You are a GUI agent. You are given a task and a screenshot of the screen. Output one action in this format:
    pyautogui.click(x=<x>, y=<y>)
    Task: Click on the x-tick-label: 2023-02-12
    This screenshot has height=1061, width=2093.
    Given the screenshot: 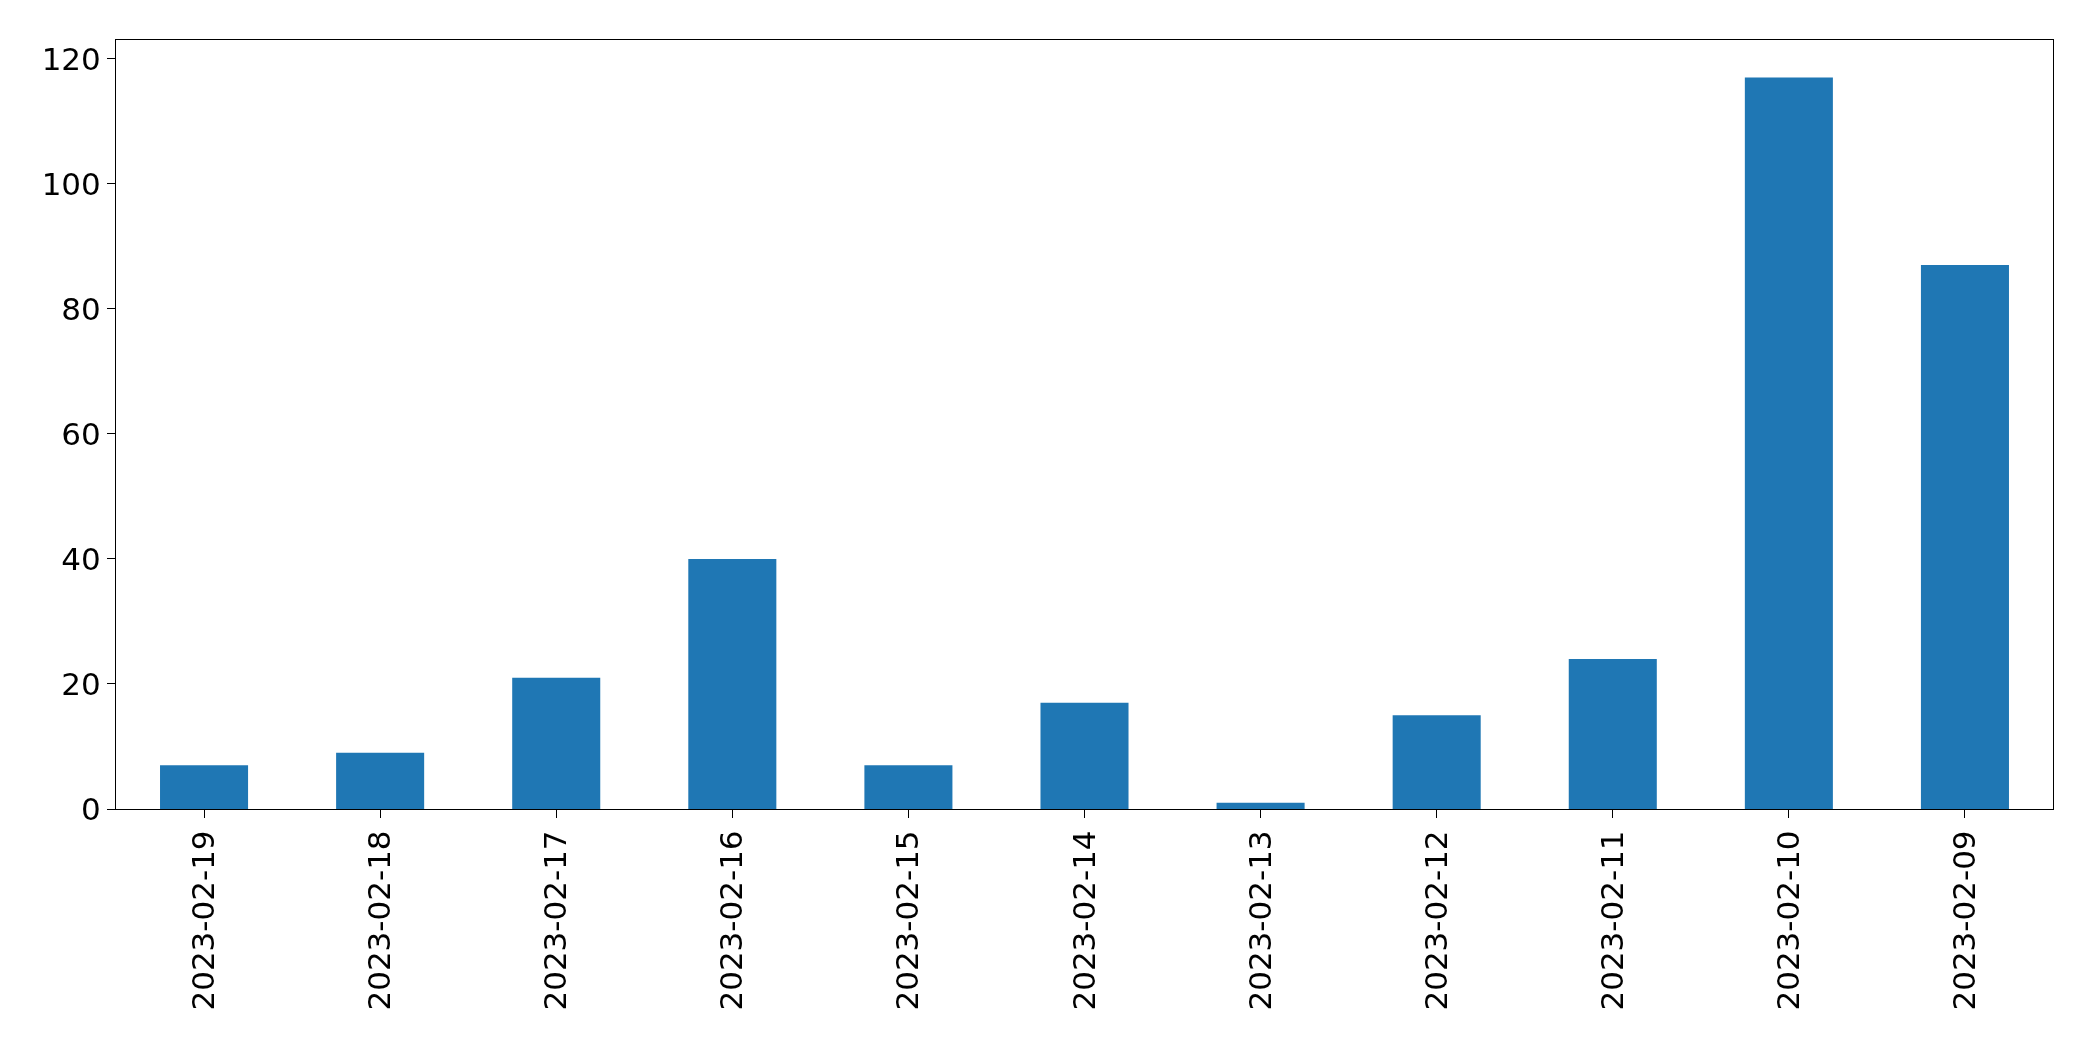 What is the action you would take?
    pyautogui.click(x=1435, y=920)
    